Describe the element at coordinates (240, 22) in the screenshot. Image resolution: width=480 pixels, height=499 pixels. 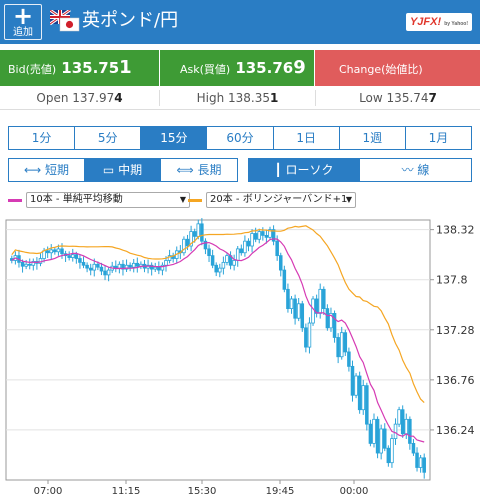
I see `app-header: + 追加 英ポンド/円 YJFX! by Yahoo!` at that location.